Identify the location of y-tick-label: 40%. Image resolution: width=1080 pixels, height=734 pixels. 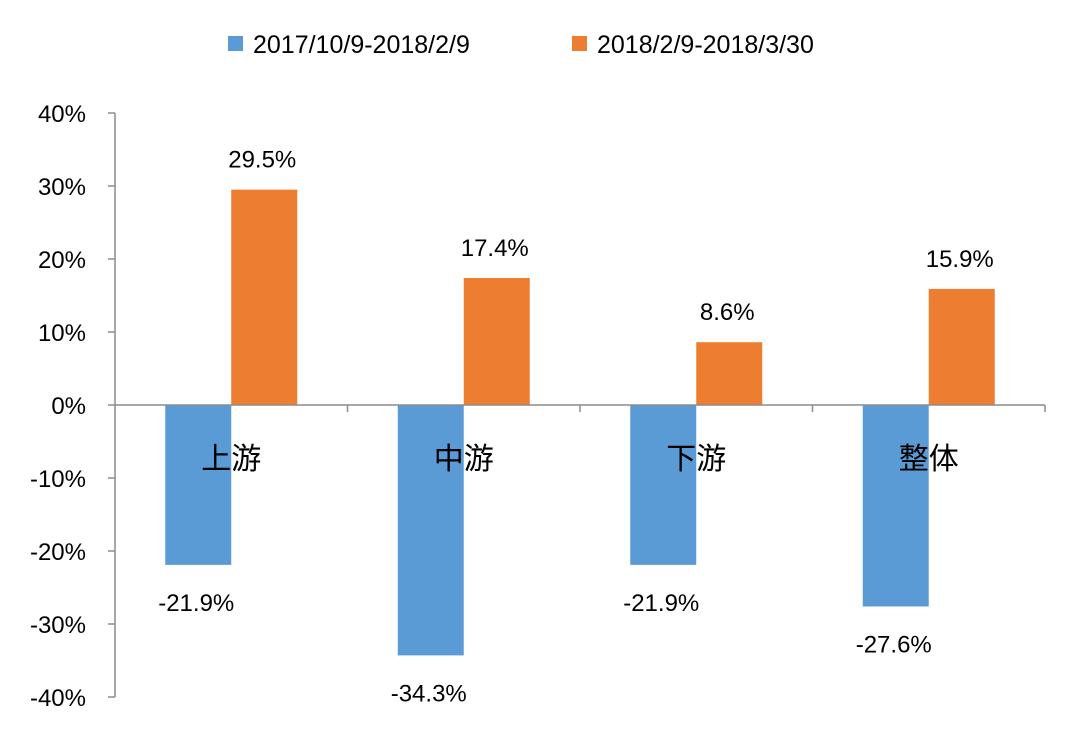
(62, 114).